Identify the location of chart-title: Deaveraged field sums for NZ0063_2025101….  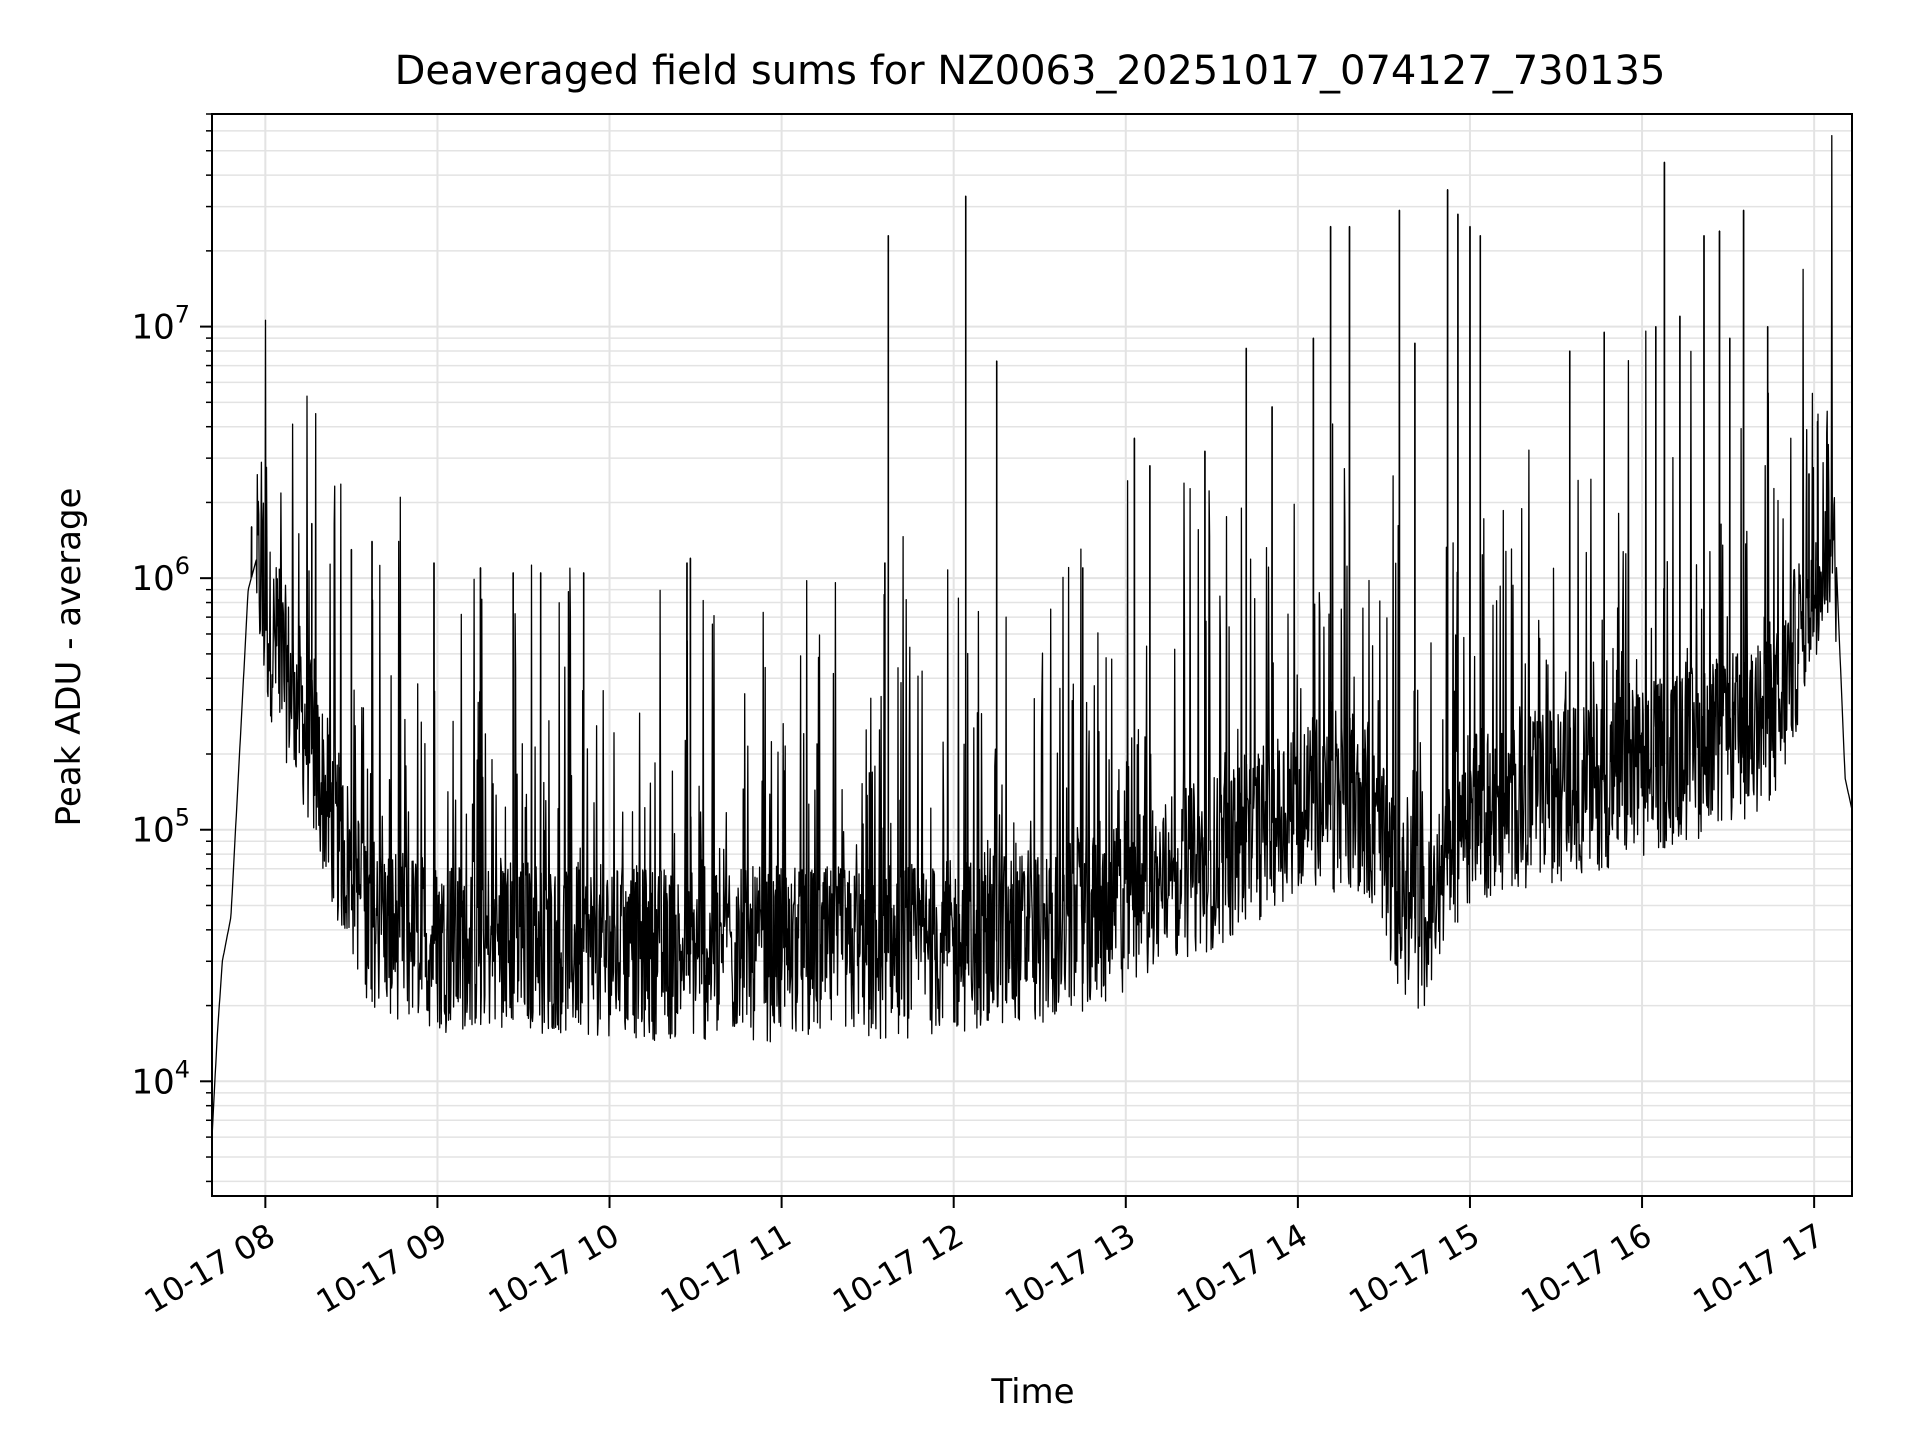
(1030, 71).